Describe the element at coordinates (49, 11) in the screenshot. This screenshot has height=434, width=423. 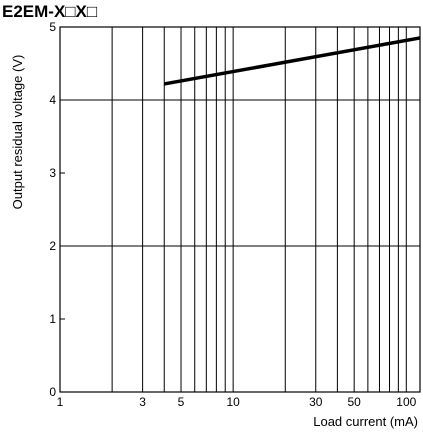
I see `chart-title: E2EM-X□X□` at that location.